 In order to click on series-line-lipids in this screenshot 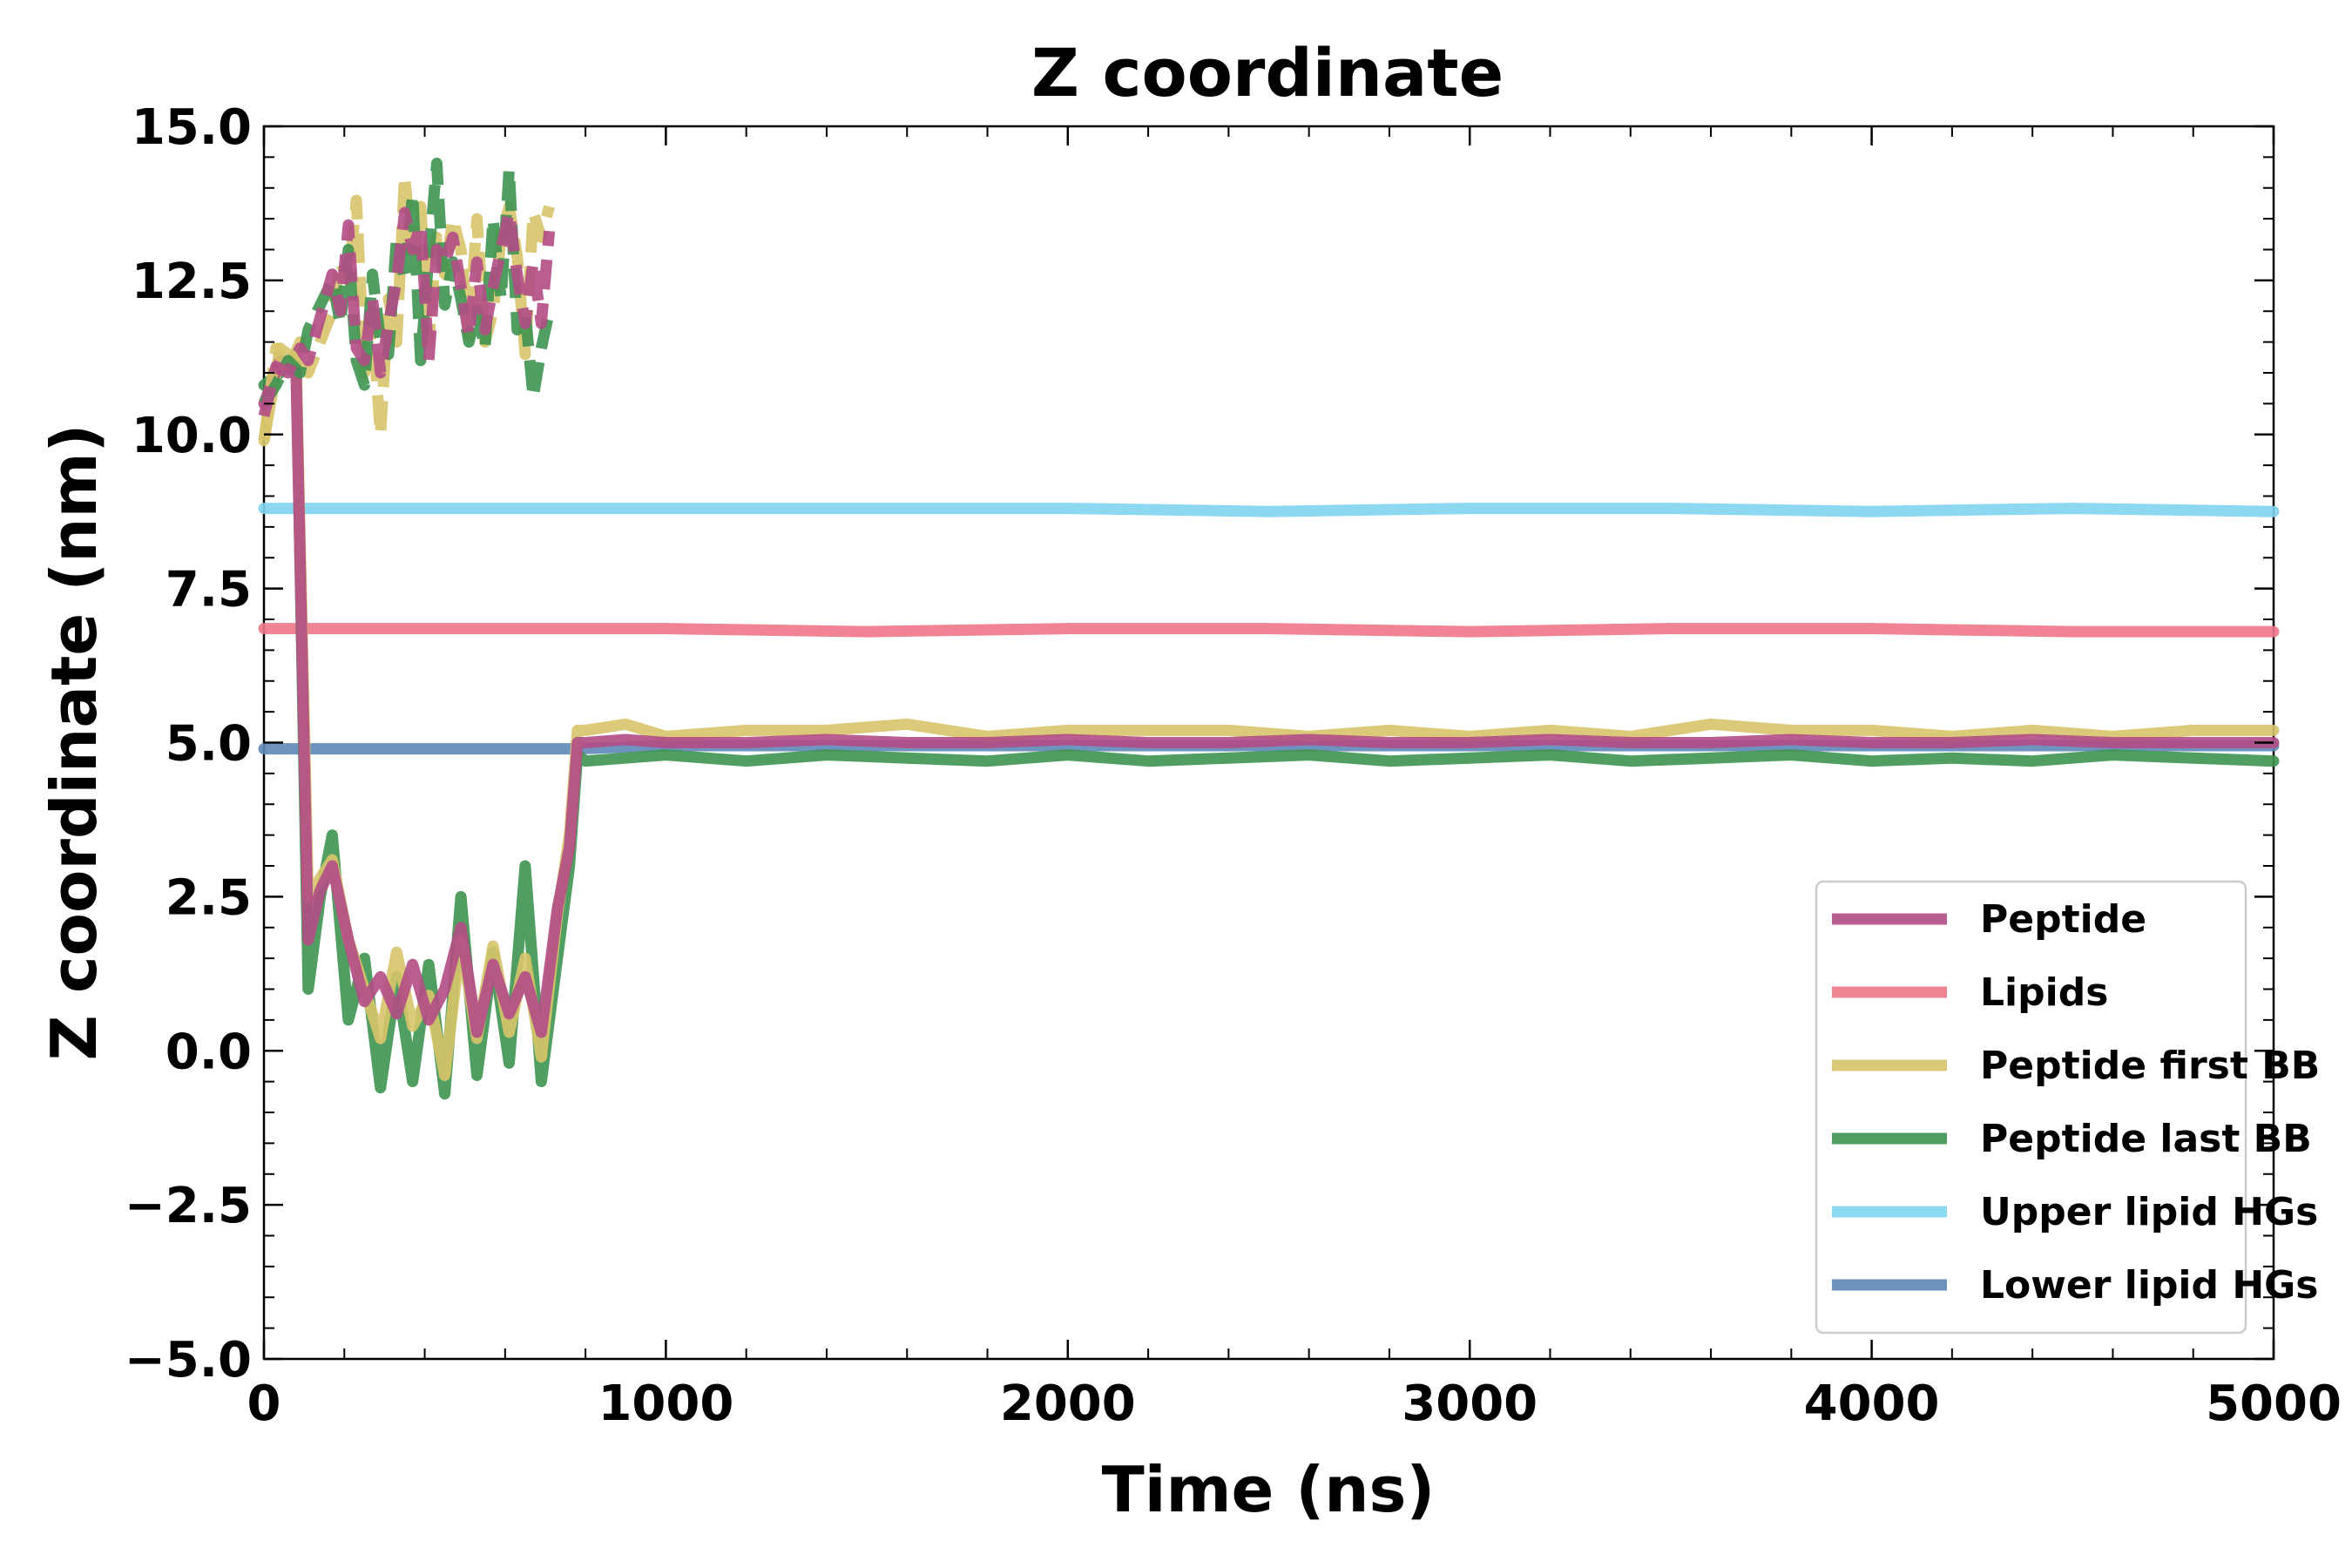, I will do `click(1269, 630)`.